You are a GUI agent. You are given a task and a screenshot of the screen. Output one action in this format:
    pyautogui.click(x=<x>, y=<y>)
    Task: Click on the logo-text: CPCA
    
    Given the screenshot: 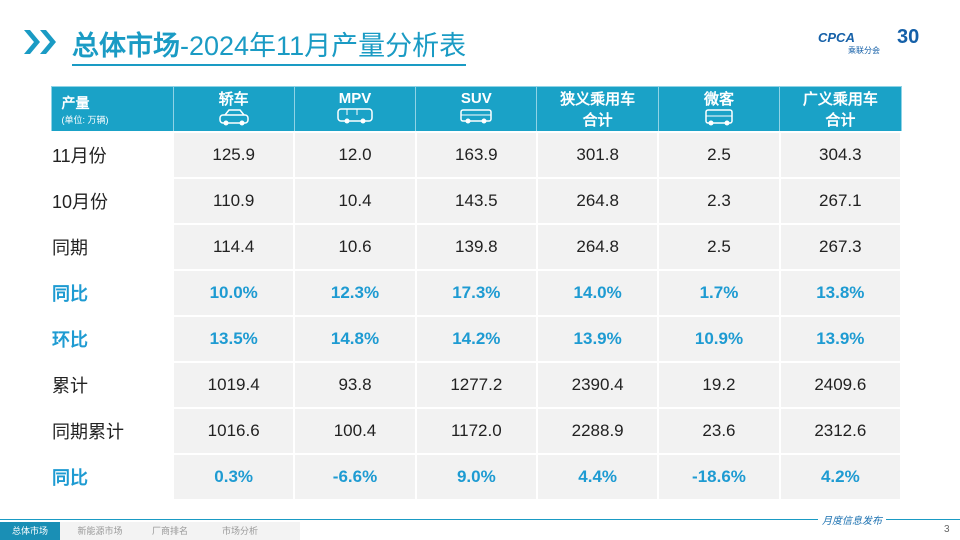 What is the action you would take?
    pyautogui.click(x=836, y=37)
    